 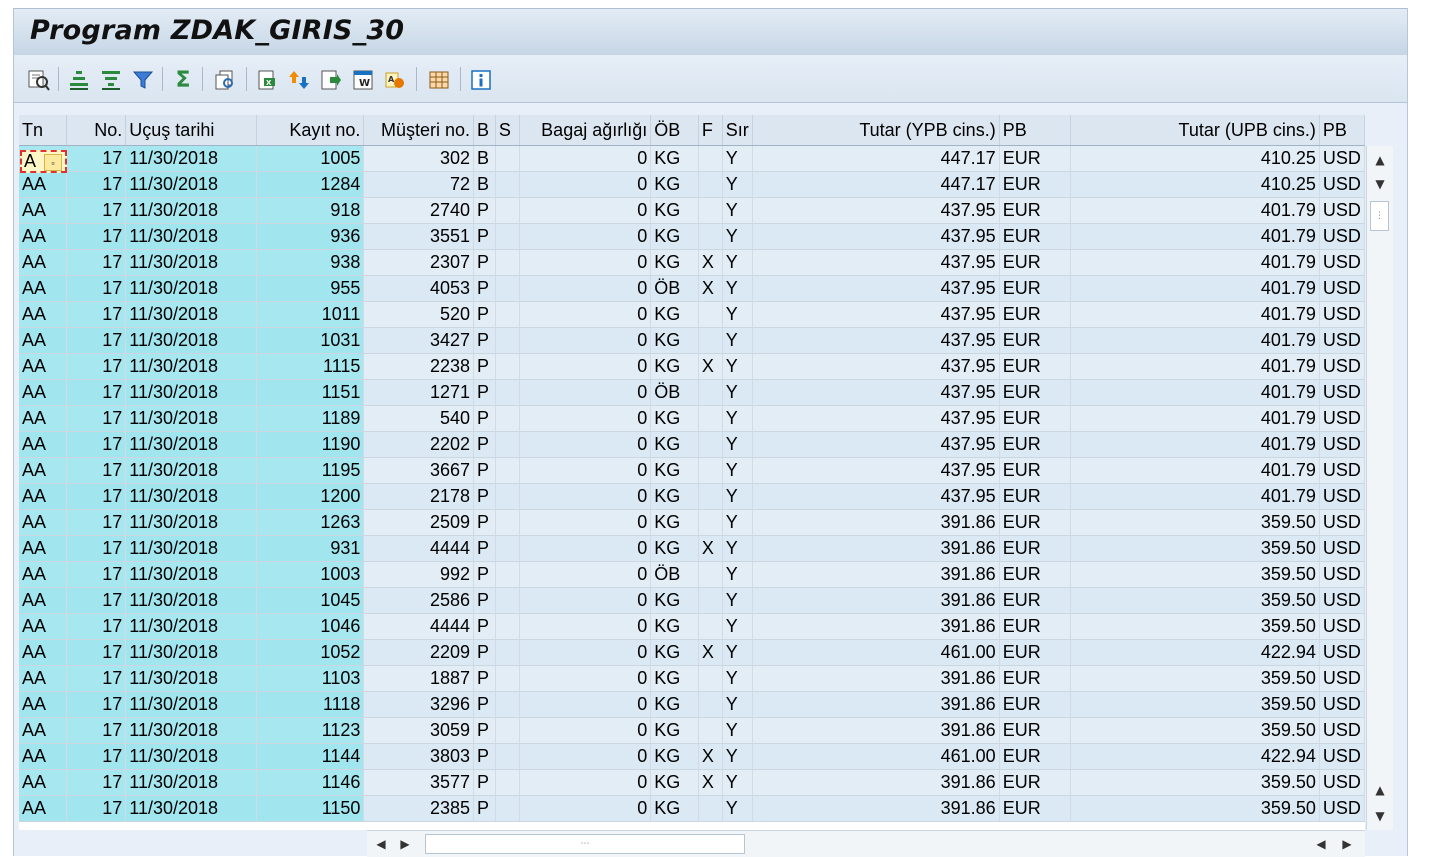 I want to click on scroll-left-icon: ◀, so click(x=381, y=844).